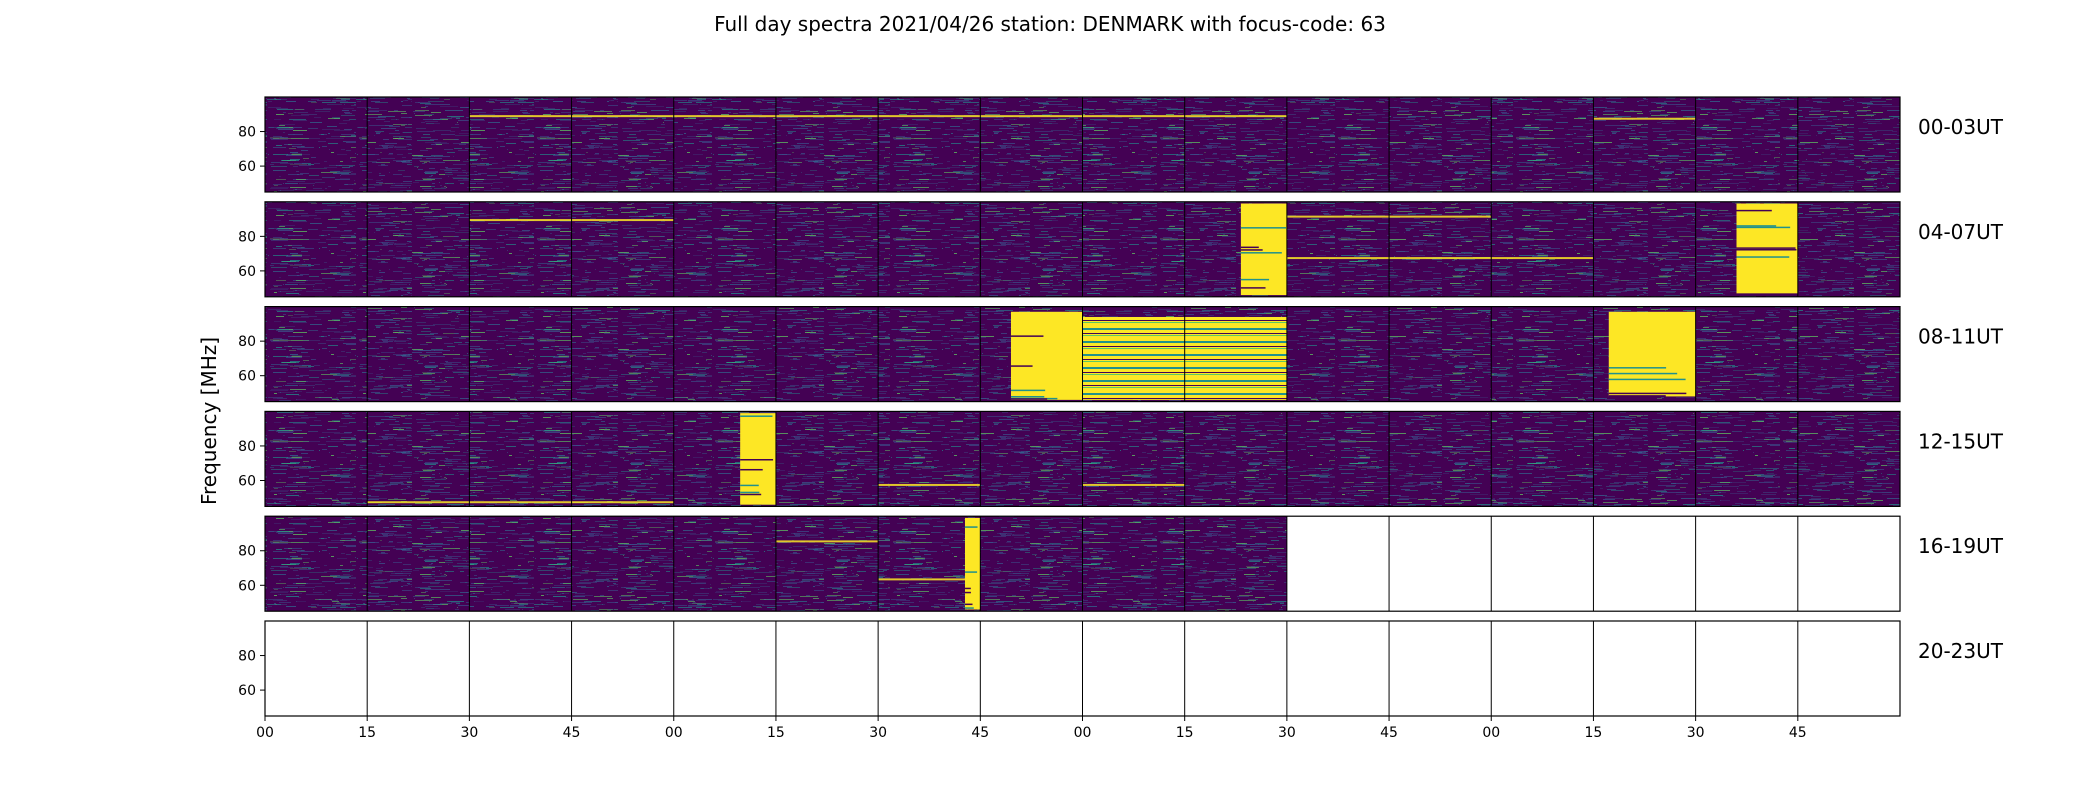 The image size is (2100, 800). I want to click on spectra-row: 80 60 00-03UT, so click(1121, 144).